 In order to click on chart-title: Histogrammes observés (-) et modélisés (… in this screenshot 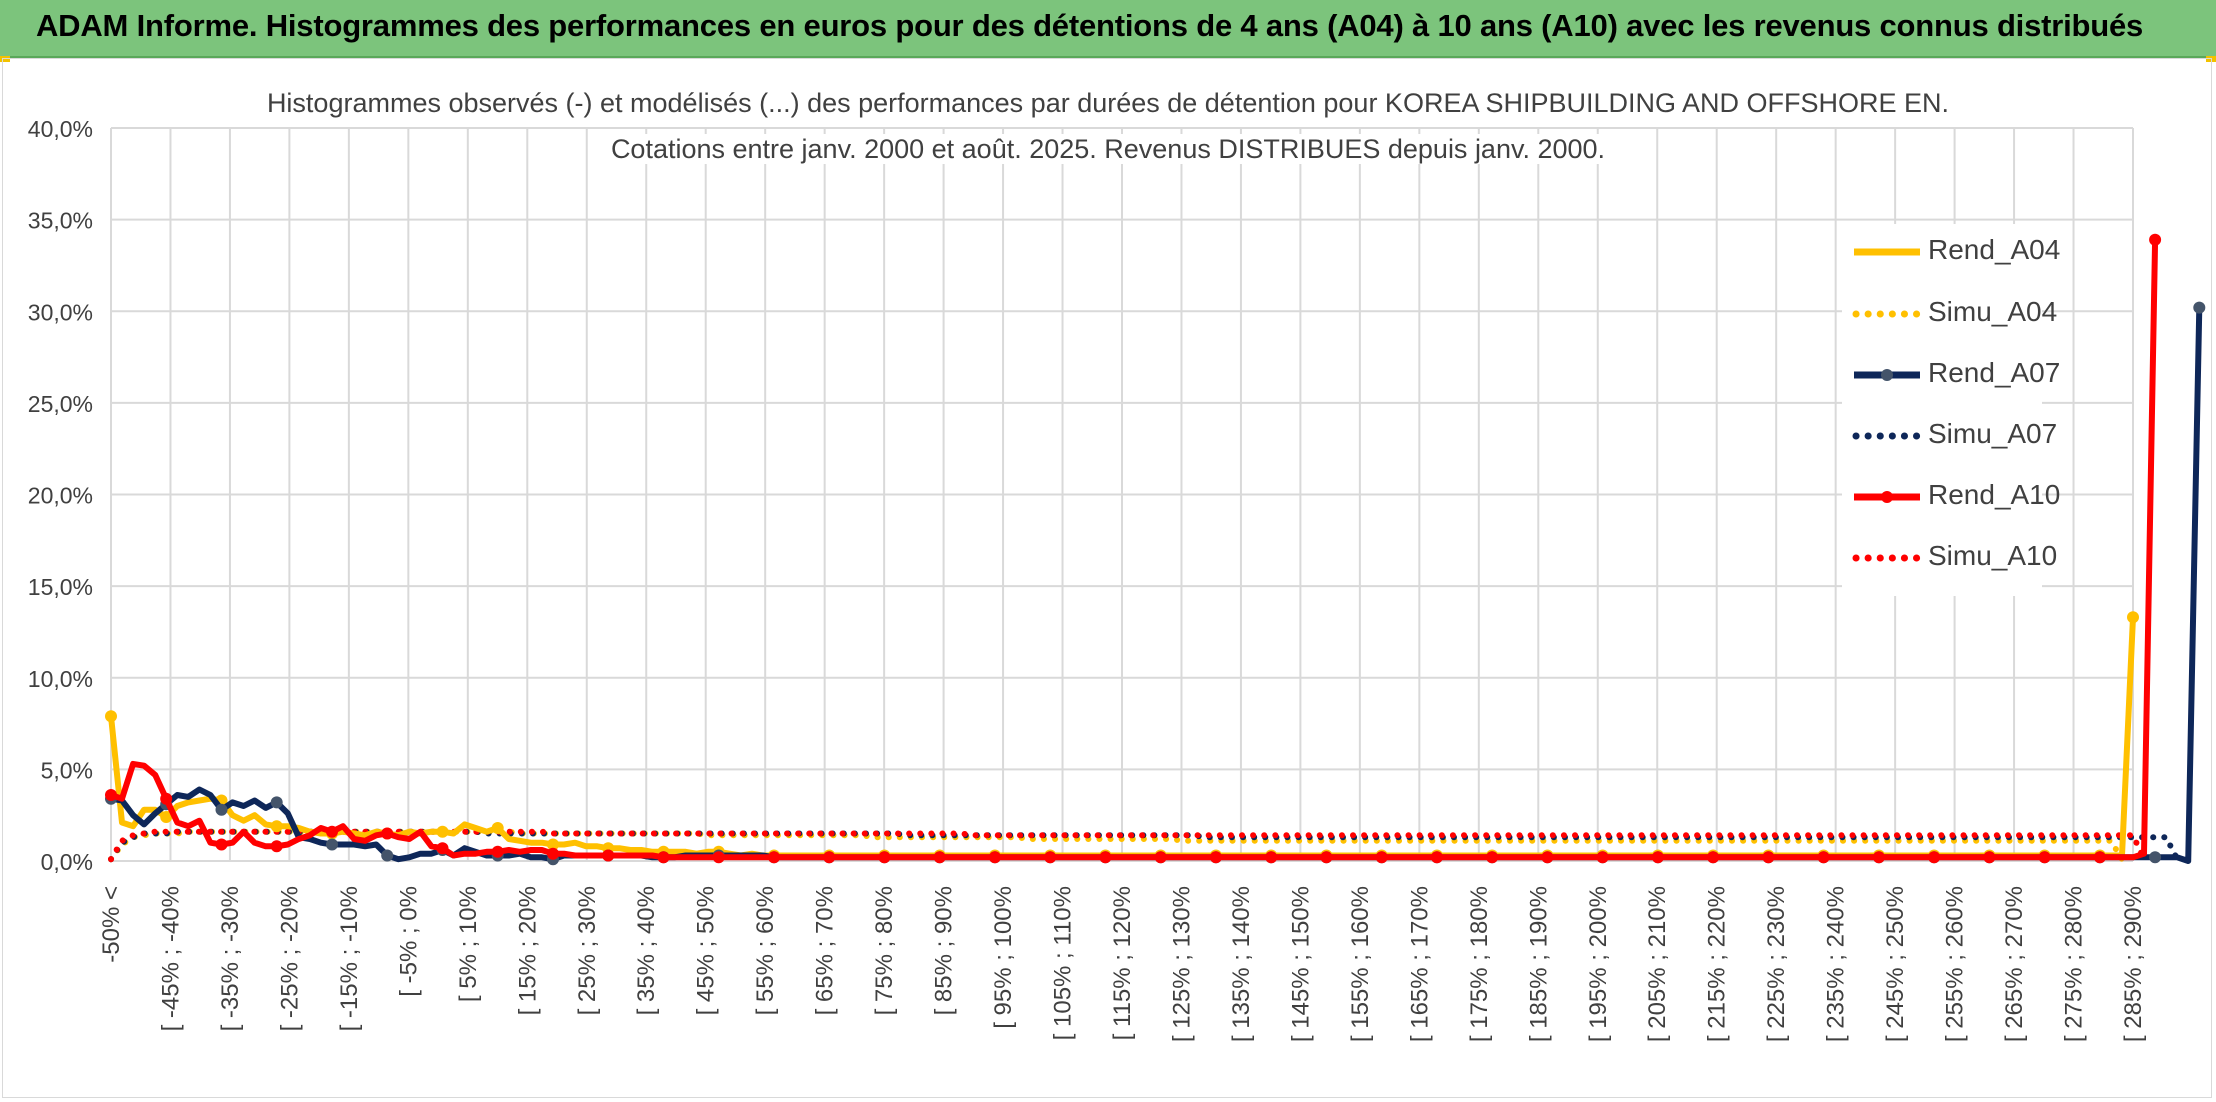, I will do `click(1108, 103)`.